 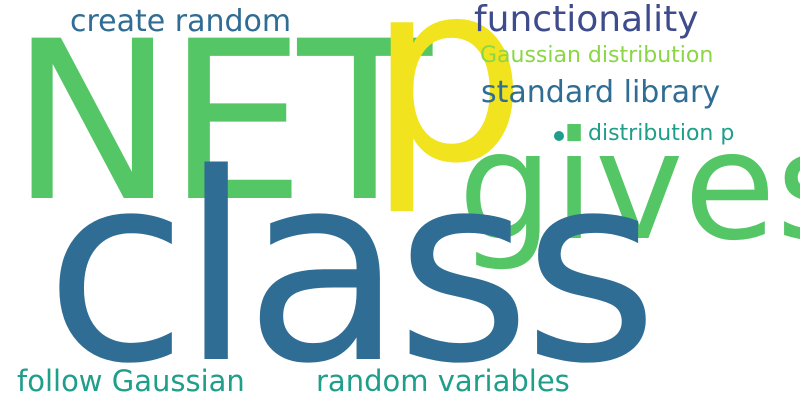 What do you see at coordinates (559, 136) in the screenshot?
I see `word-dot` at bounding box center [559, 136].